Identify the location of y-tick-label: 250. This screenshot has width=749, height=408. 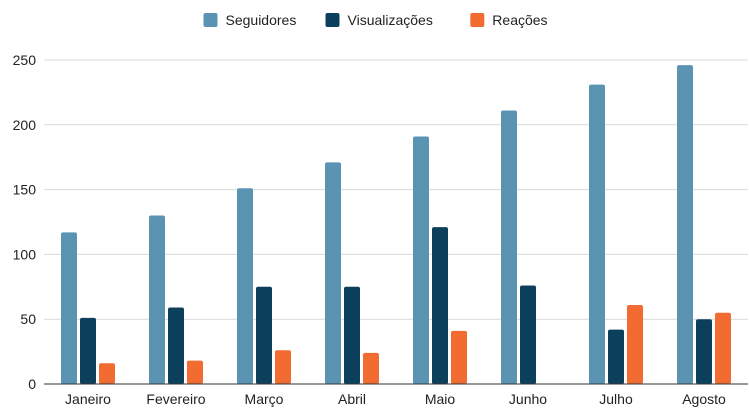
(25, 60).